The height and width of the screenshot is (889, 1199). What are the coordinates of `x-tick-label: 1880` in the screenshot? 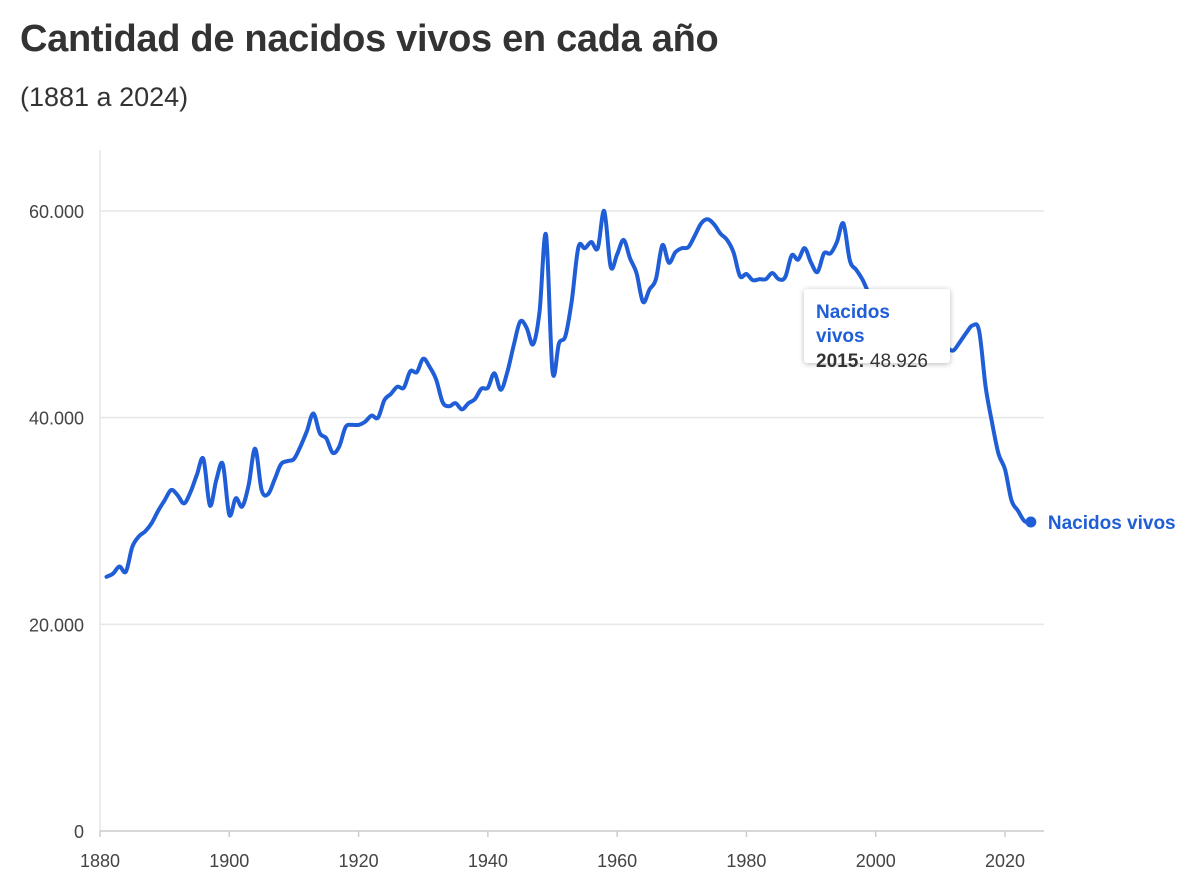 It's located at (100, 861).